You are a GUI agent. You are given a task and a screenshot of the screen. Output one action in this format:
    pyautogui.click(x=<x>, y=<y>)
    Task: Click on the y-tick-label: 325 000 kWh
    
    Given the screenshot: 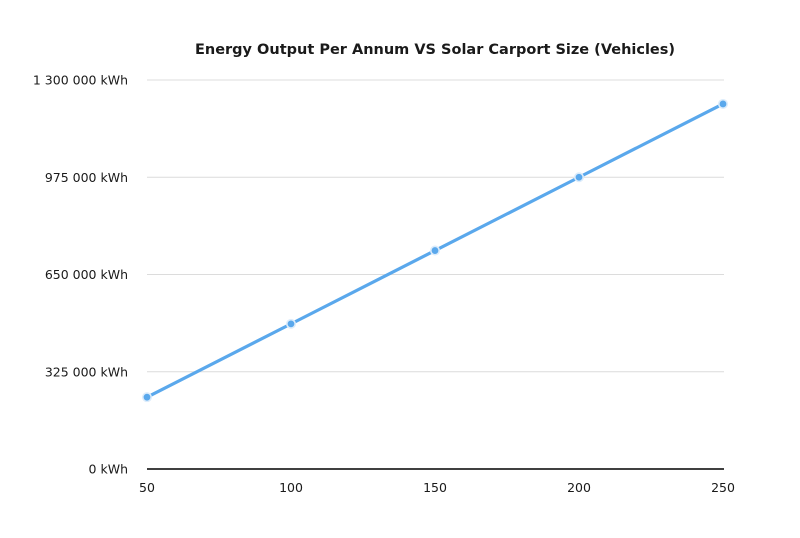 What is the action you would take?
    pyautogui.click(x=86, y=371)
    